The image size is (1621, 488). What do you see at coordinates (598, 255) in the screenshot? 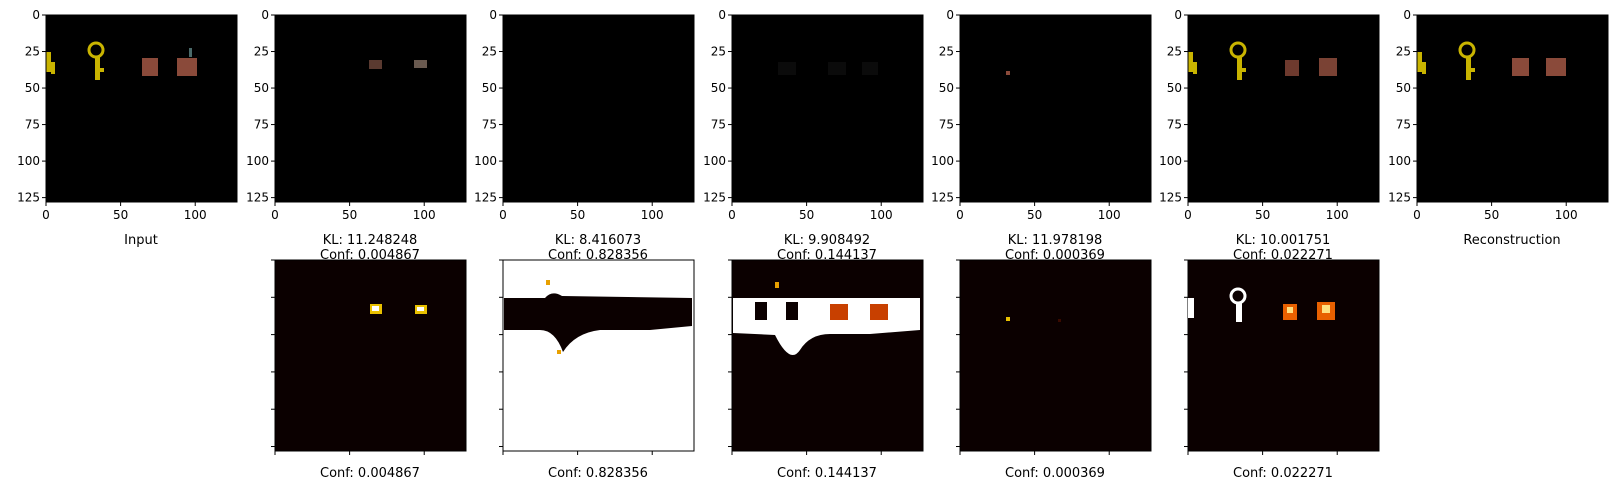
I see `xlabel-conf-2: Conf: 0.828356` at bounding box center [598, 255].